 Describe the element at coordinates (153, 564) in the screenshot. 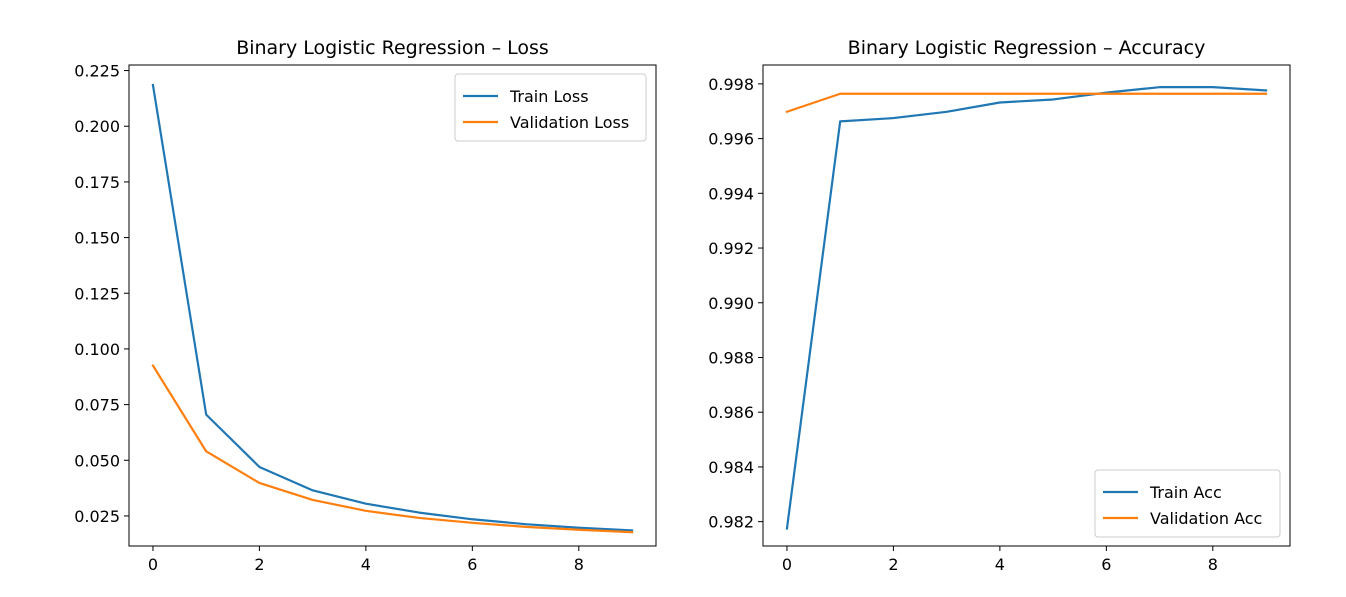

I see `loss-x-tick-label: 0` at that location.